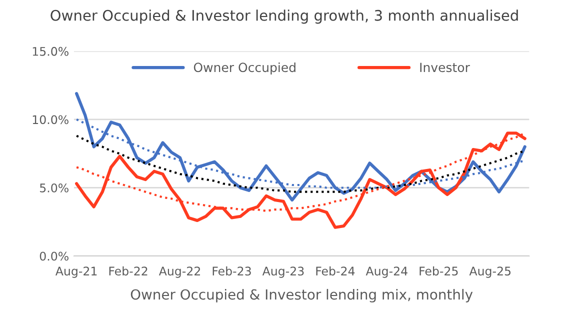 The image size is (569, 320). What do you see at coordinates (76, 272) in the screenshot?
I see `x-tick-label: Aug-21` at bounding box center [76, 272].